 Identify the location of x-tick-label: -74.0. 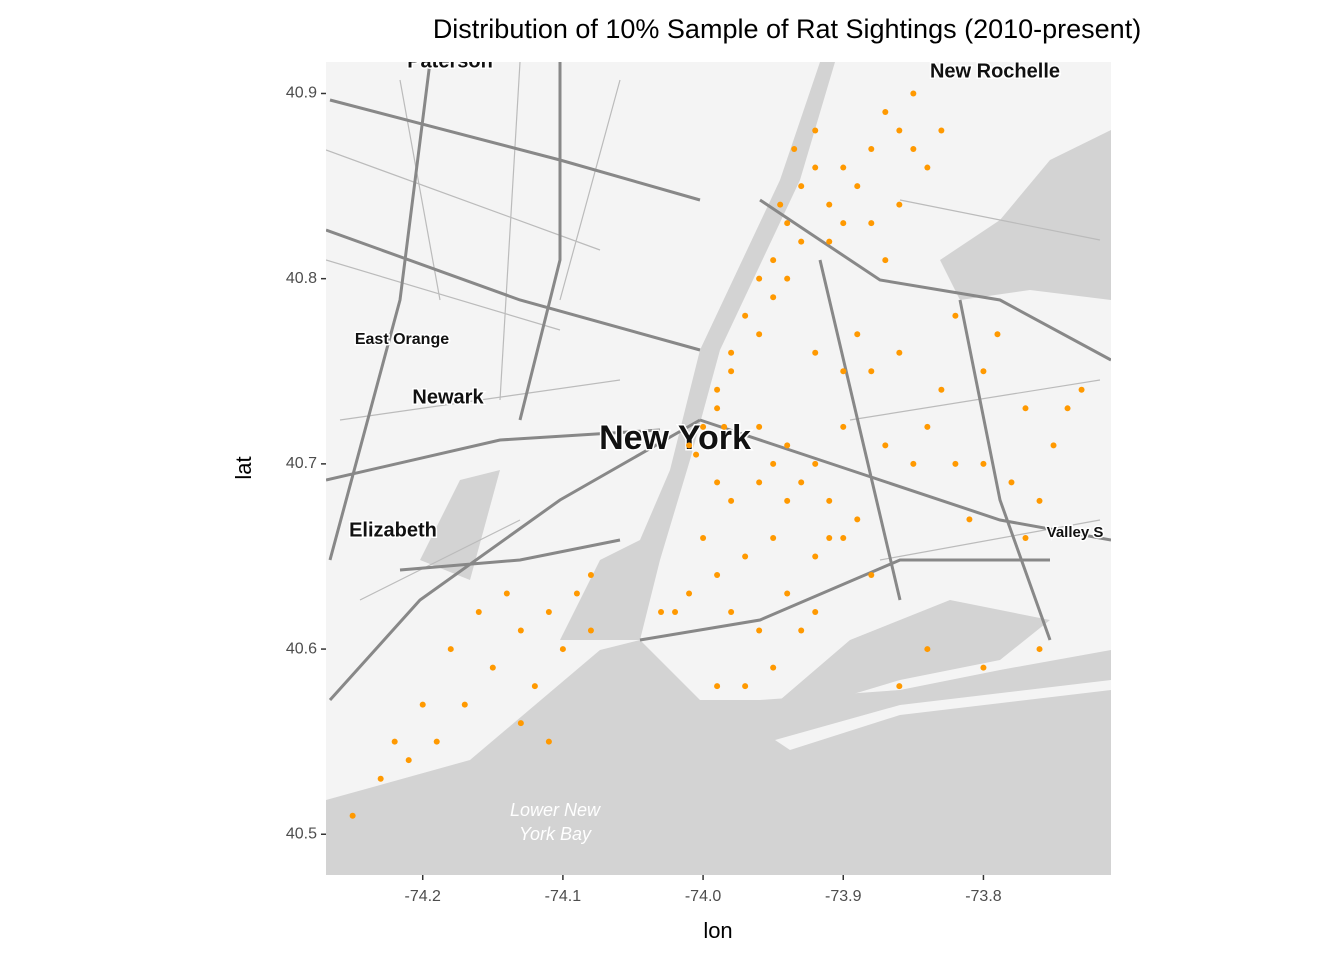
(703, 896).